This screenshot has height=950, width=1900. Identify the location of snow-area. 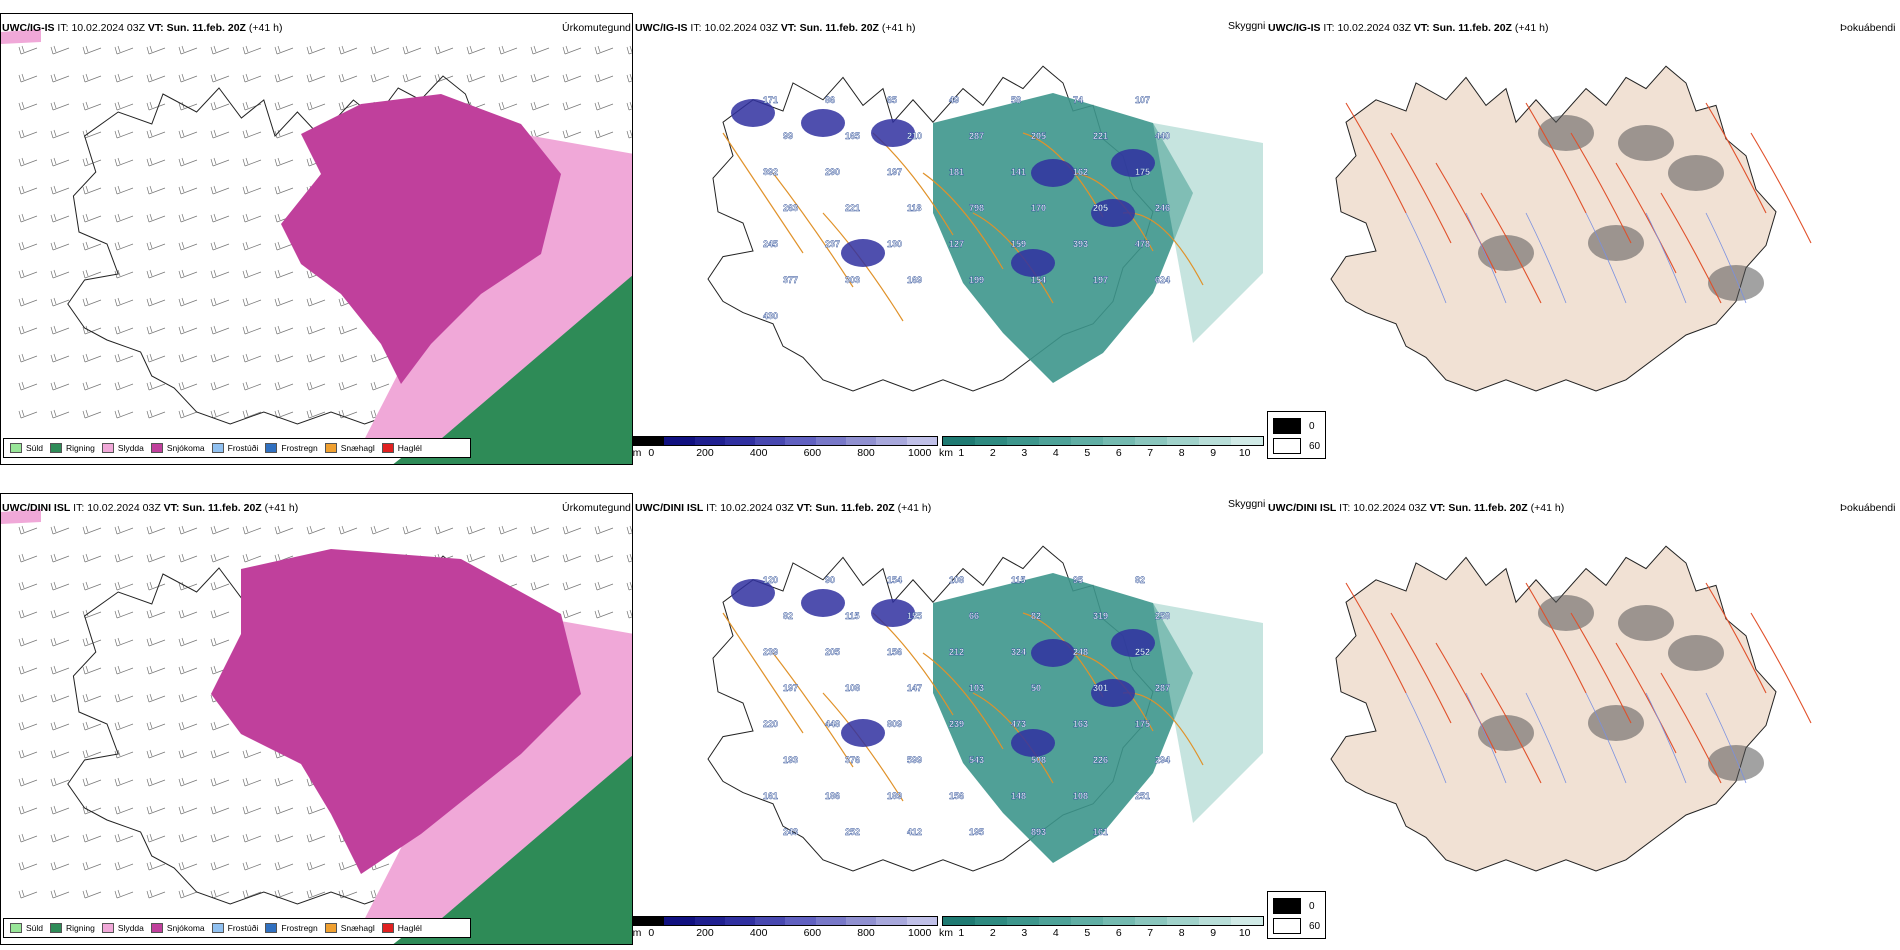
(421, 239).